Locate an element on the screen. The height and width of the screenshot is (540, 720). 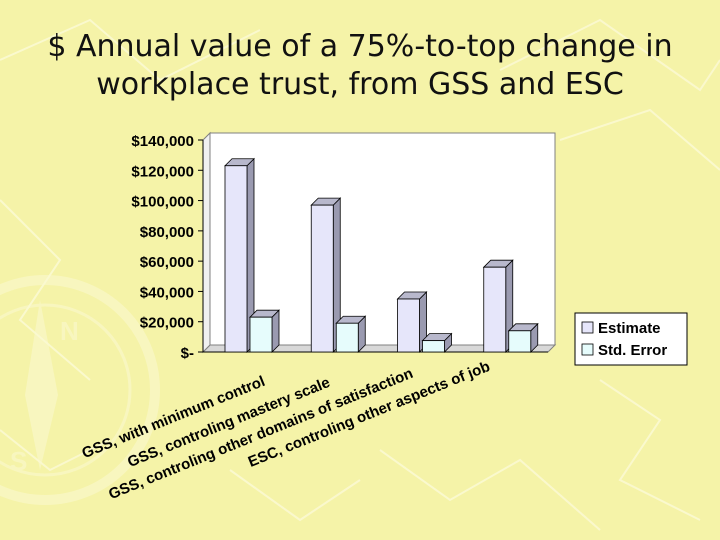
y-tick-label: $- is located at coordinates (187, 353).